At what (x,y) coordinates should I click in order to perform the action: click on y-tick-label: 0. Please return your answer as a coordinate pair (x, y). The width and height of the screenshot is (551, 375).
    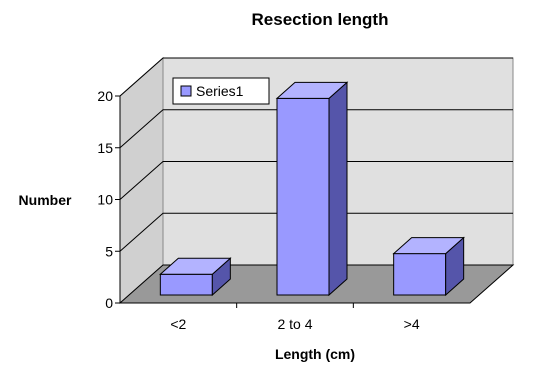
    Looking at the image, I should click on (109, 303).